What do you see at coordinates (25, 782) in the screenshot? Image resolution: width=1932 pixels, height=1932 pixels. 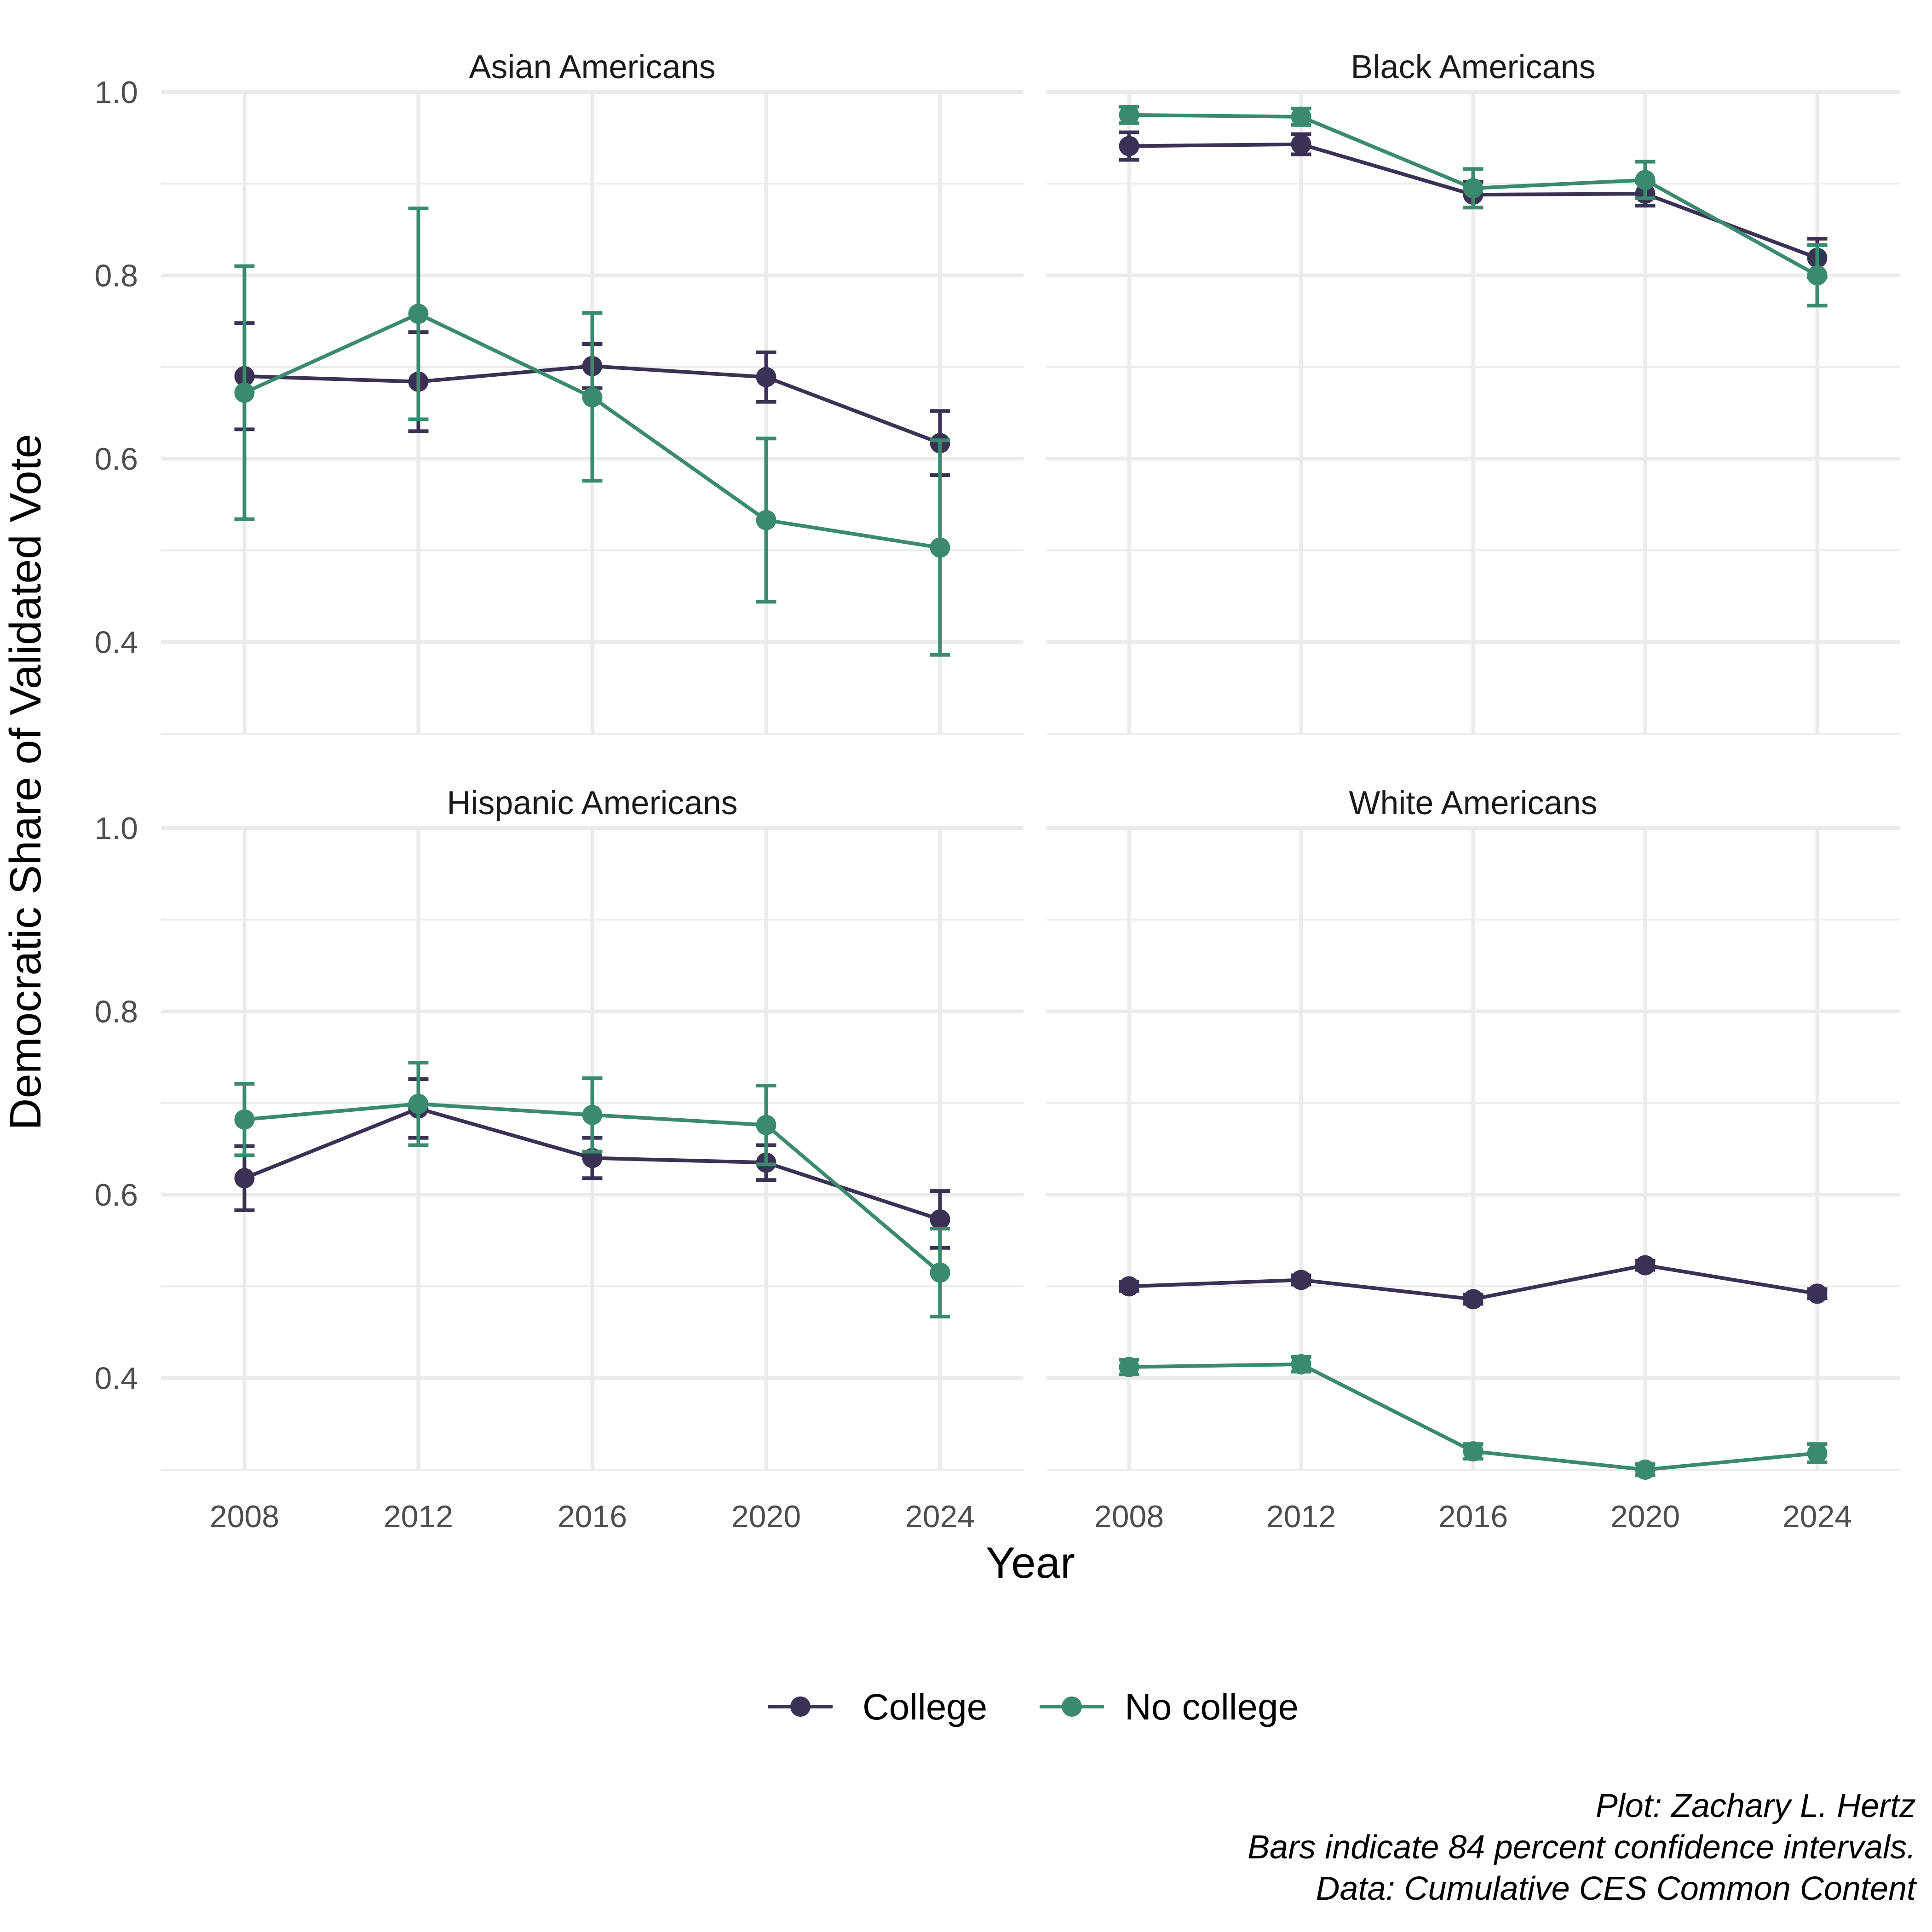 I see `y-axis-title: Democratic Share of Validated Vote` at bounding box center [25, 782].